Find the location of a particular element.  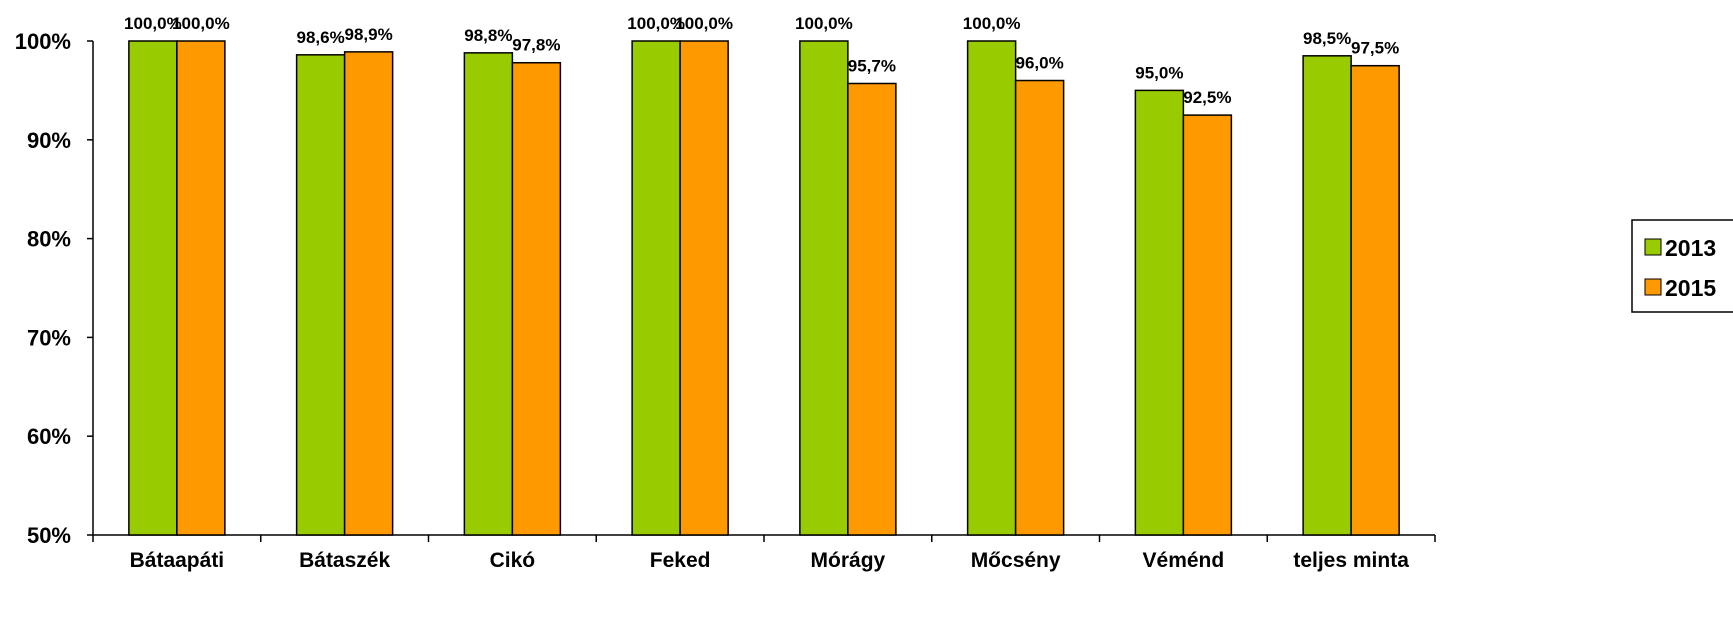

y-tick-label: 60% is located at coordinates (49, 436).